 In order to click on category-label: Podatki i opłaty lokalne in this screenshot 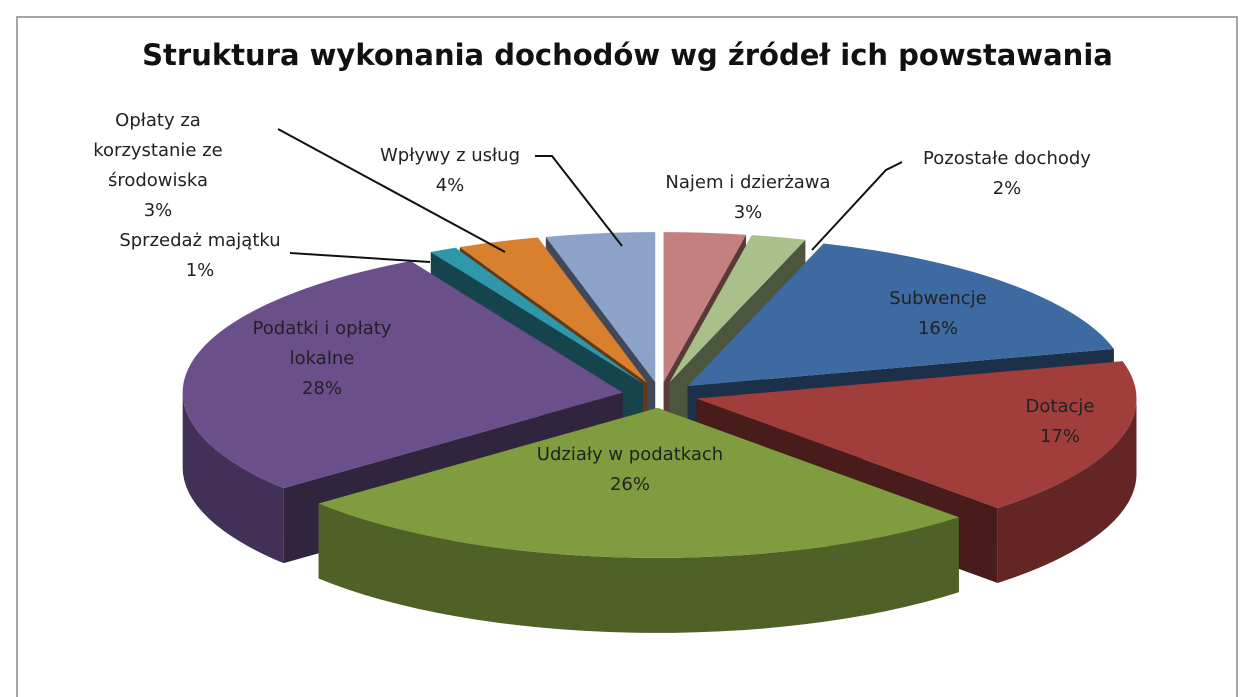, I will do `click(322, 343)`.